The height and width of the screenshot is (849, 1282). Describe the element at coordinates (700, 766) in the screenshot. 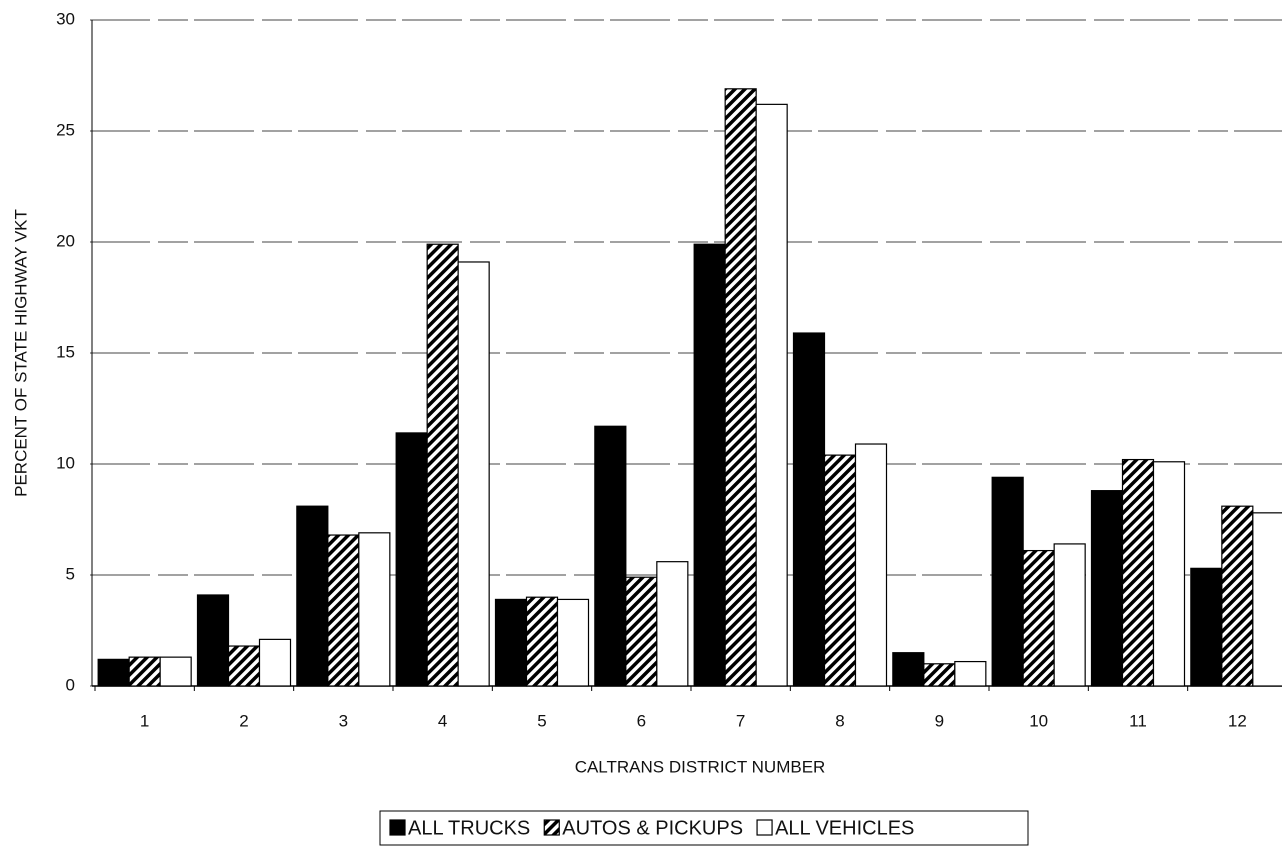

I see `x-axis-label: CALTRANS DISTRICT NUMBER` at that location.